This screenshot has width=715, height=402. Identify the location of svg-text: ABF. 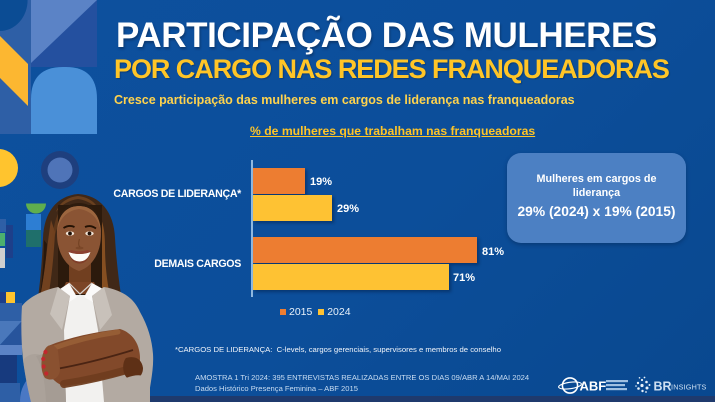
(593, 386).